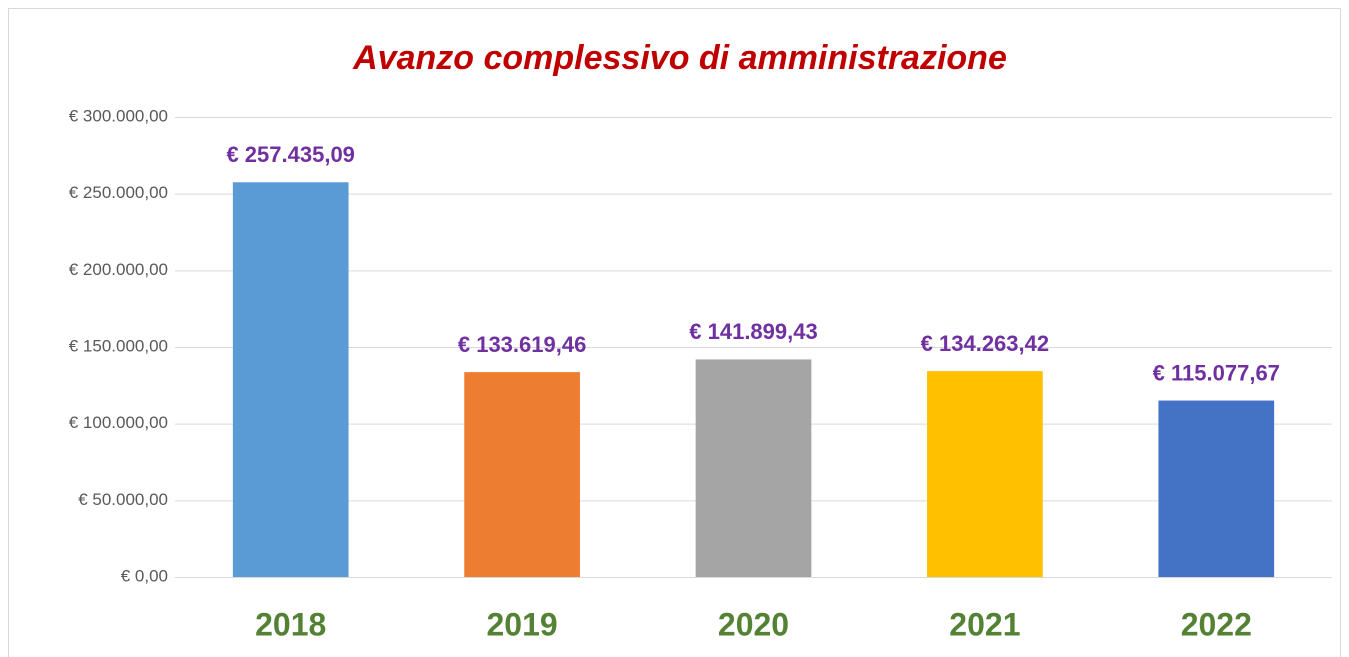 The height and width of the screenshot is (657, 1349). What do you see at coordinates (123, 499) in the screenshot?
I see `y-tick-label: € 50.000,00` at bounding box center [123, 499].